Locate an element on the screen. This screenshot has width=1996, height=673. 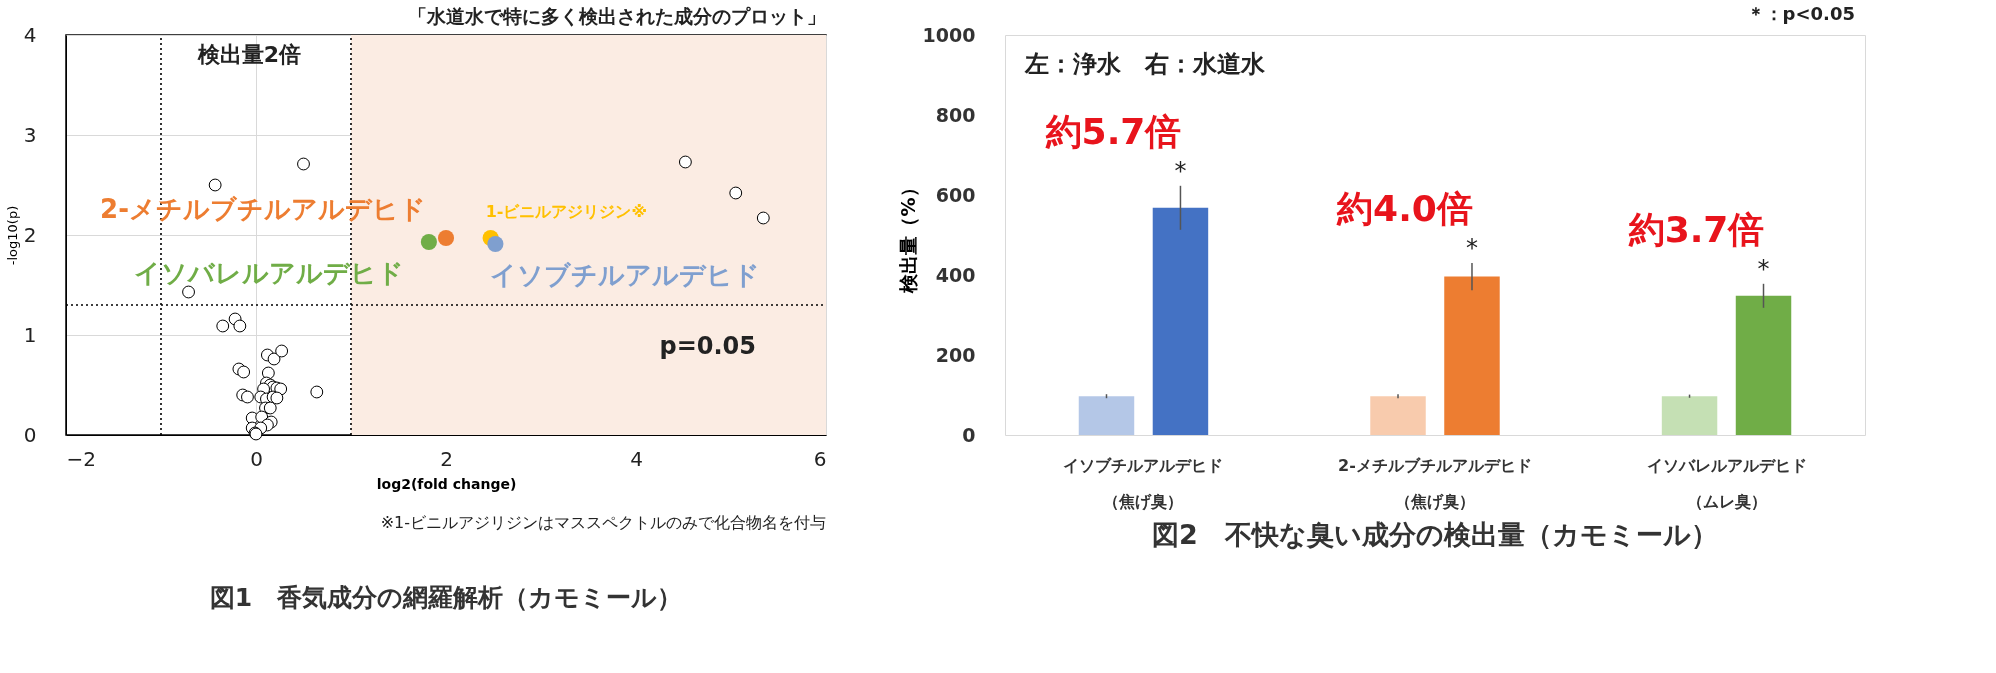
x-tick-label: 2-メチルブチルアルデヒド（焦げ臭） is located at coordinates (1435, 483).